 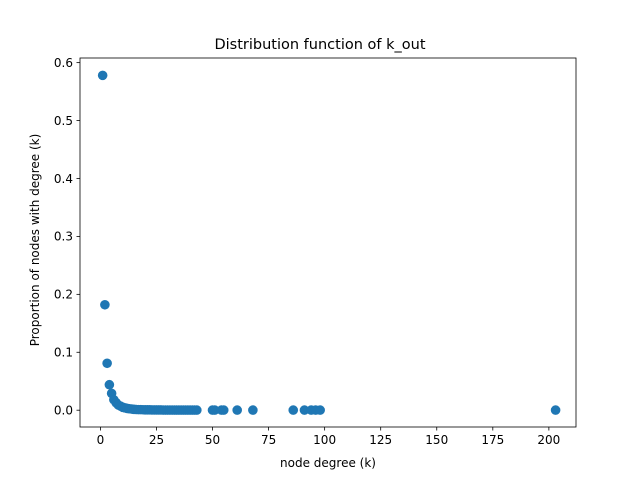 What do you see at coordinates (63, 353) in the screenshot?
I see `y-tick-label: 0.1` at bounding box center [63, 353].